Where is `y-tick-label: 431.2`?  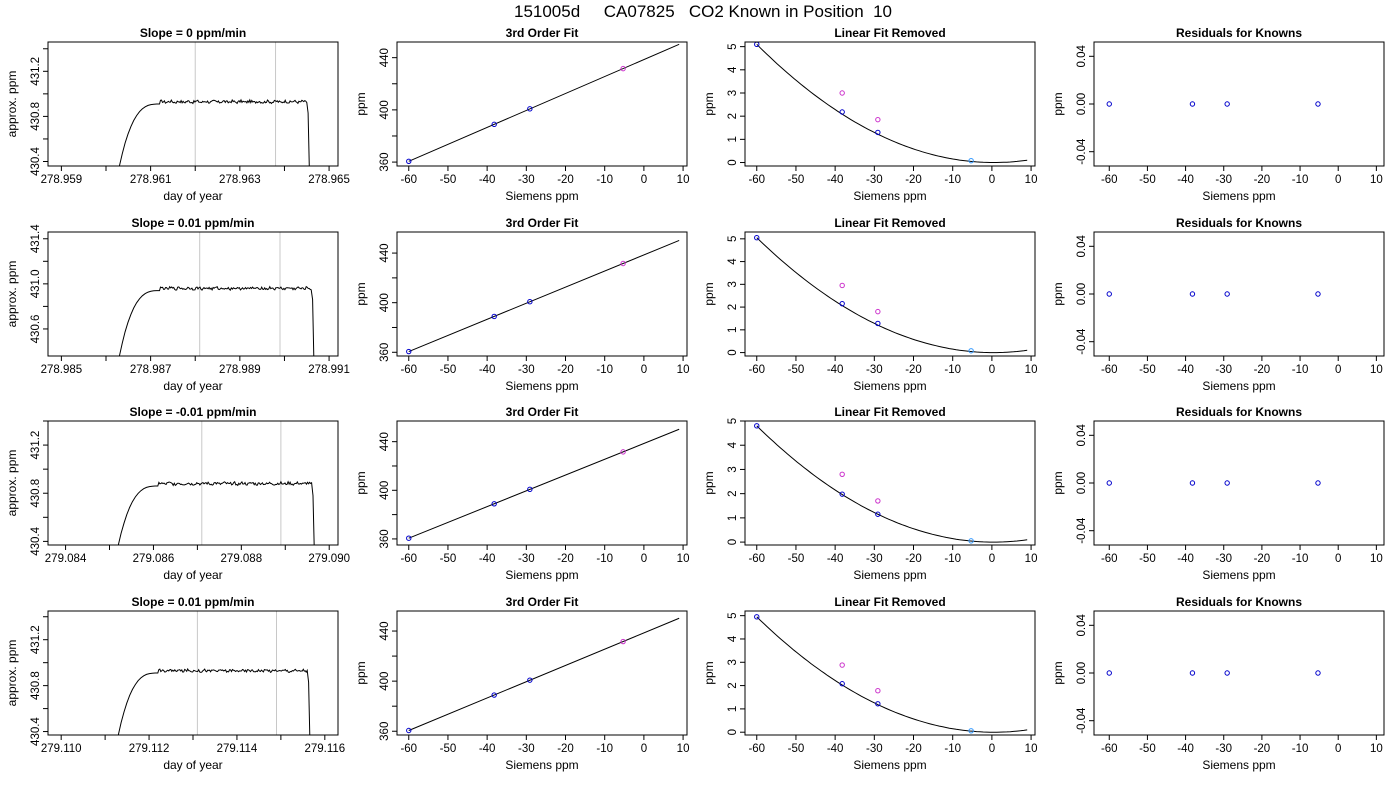 y-tick-label: 431.2 is located at coordinates (36, 445).